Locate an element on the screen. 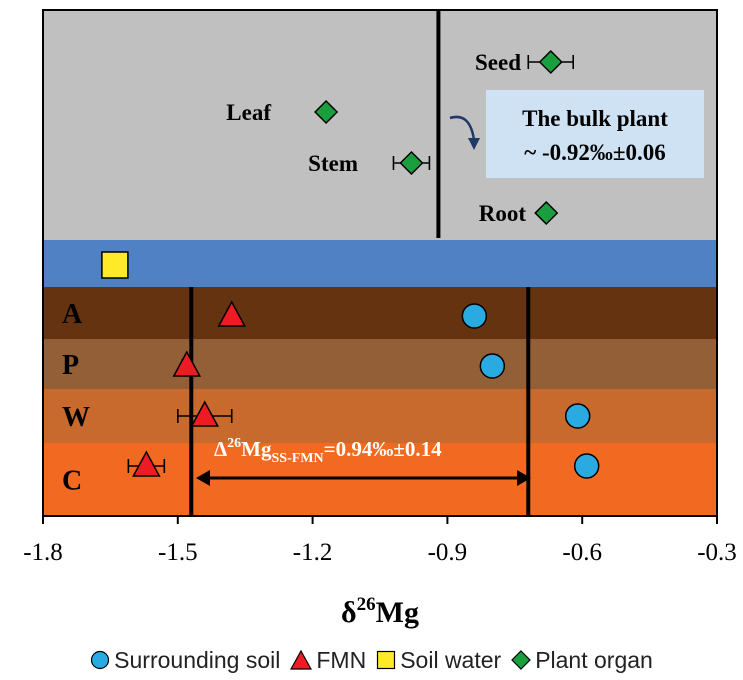 This screenshot has width=743, height=680. zone-labels: APW C is located at coordinates (76, 398).